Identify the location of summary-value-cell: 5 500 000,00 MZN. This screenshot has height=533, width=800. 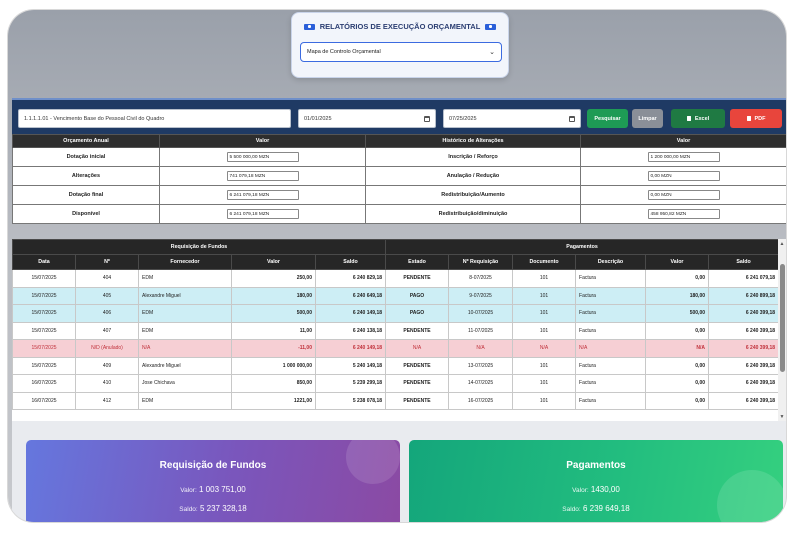
(262, 157).